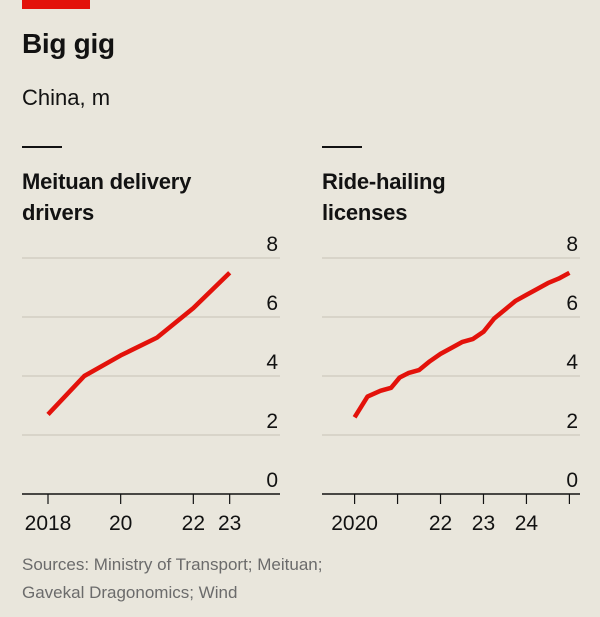  Describe the element at coordinates (365, 212) in the screenshot. I see `panel-2-title-line-2: licenses` at that location.